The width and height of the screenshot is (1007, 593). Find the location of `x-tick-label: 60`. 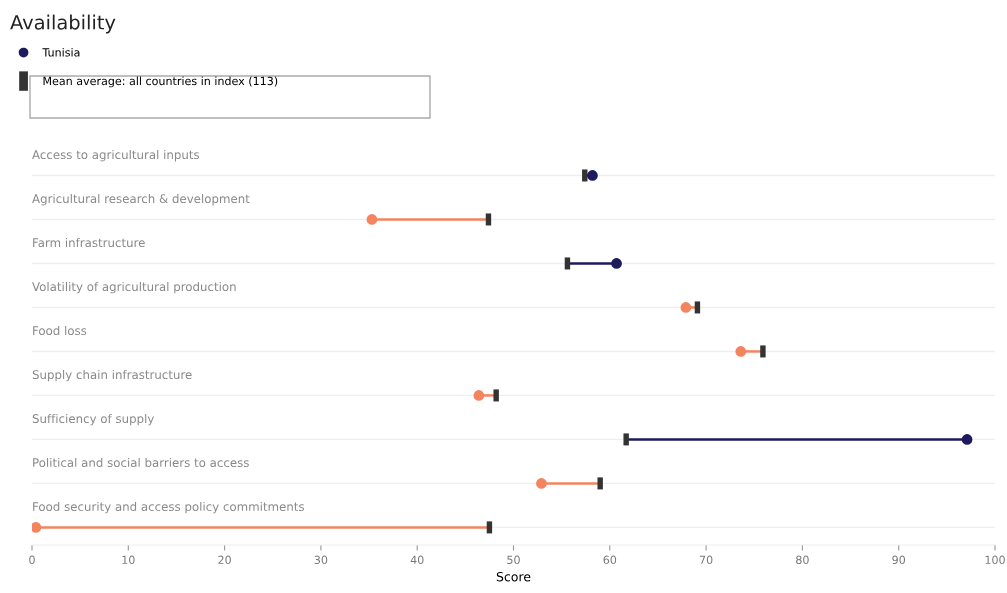

x-tick-label: 60 is located at coordinates (610, 560).